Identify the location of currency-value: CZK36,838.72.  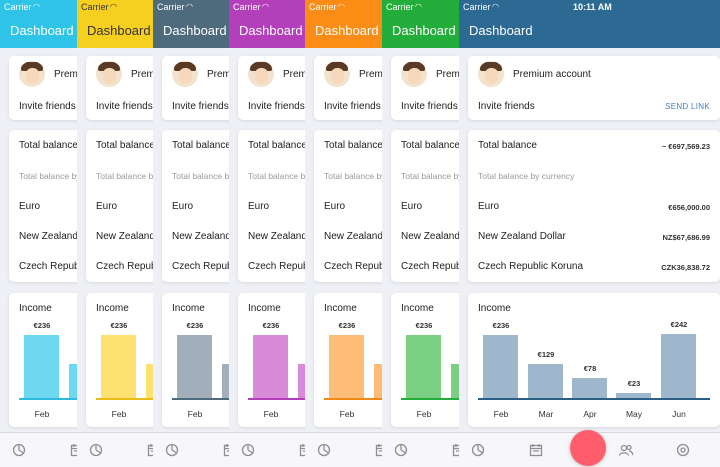
(685, 267).